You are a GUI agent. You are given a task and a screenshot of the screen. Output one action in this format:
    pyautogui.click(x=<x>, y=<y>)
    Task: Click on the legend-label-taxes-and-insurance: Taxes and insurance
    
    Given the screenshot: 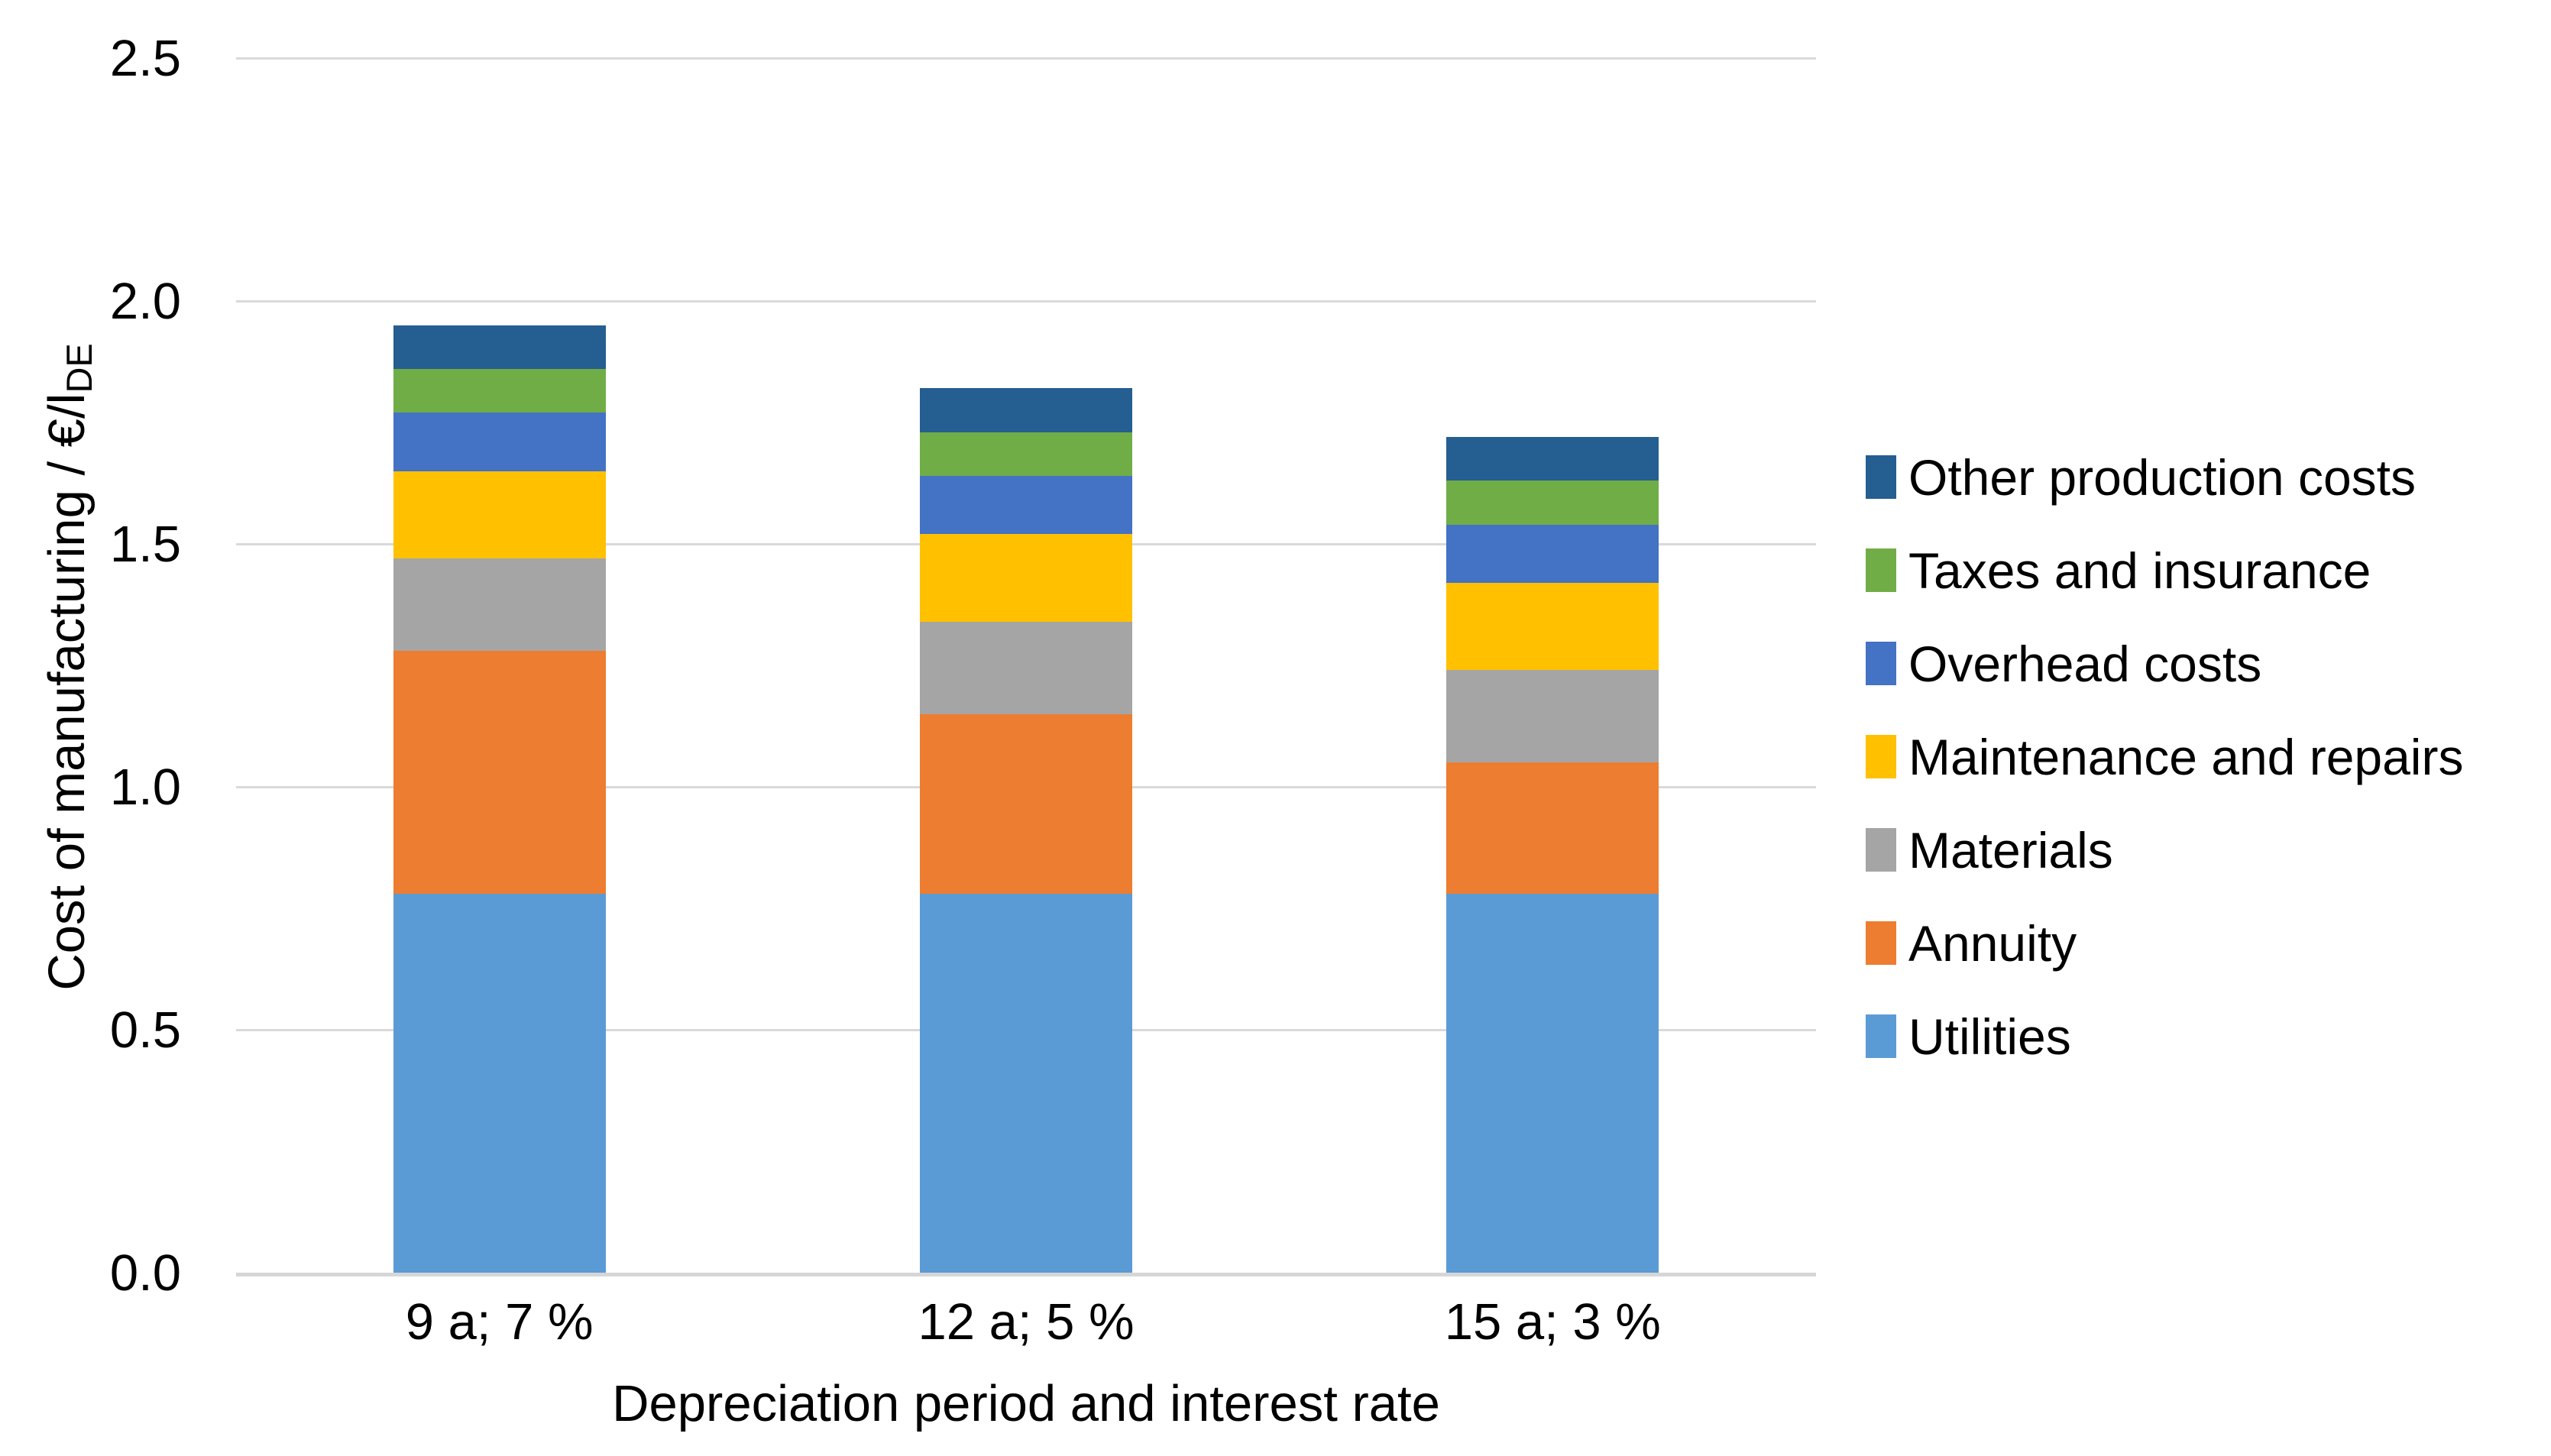 What is the action you would take?
    pyautogui.click(x=2139, y=570)
    